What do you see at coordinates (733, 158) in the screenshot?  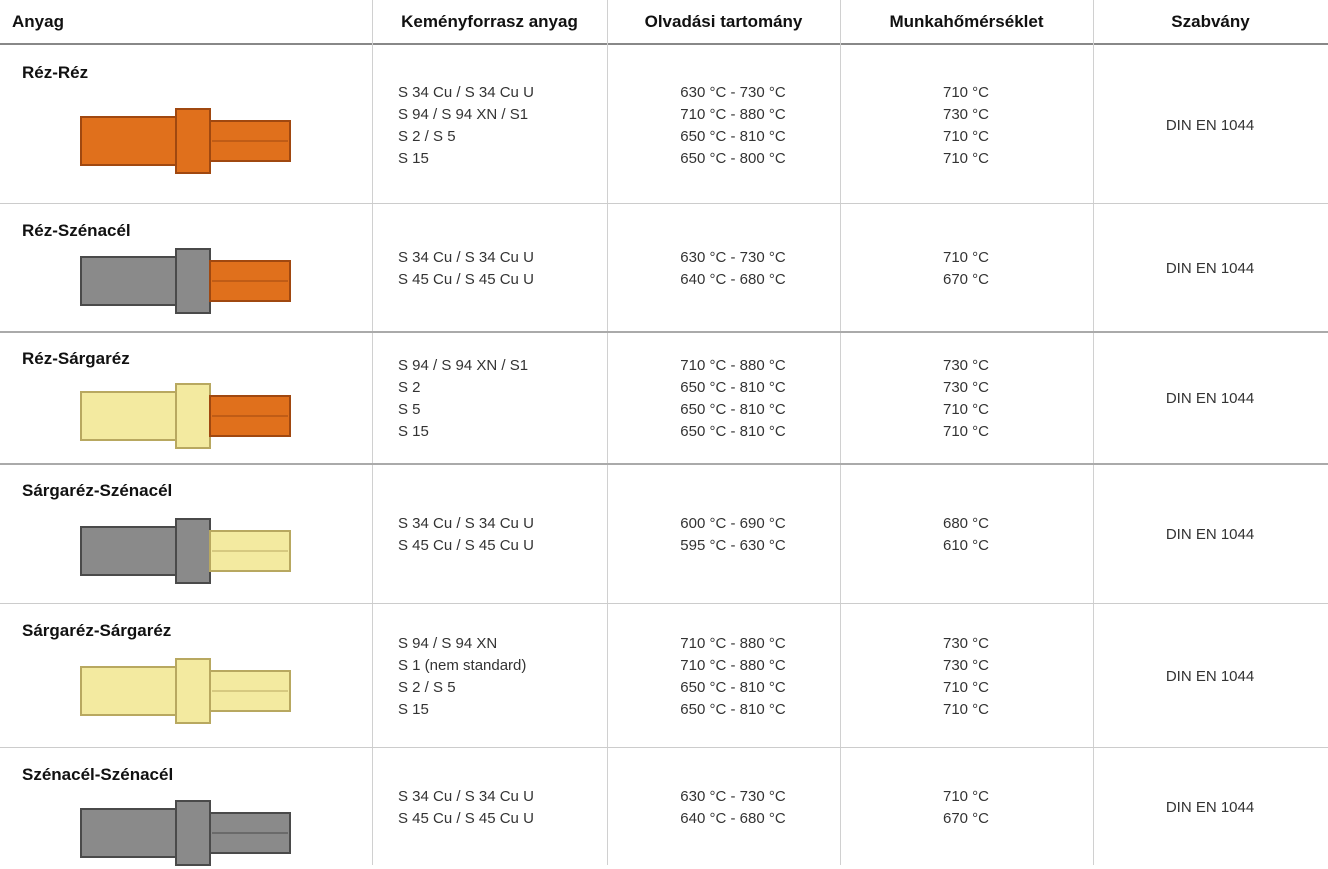 I see `range-text: 650 °C - 800 °C` at bounding box center [733, 158].